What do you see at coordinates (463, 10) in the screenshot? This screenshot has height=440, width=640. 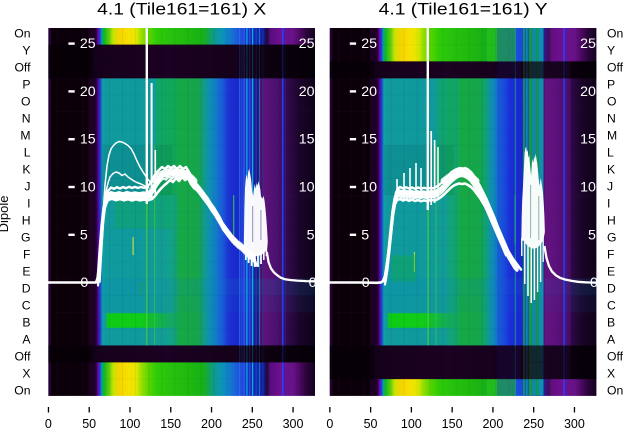 I see `svg-text: 4.1 (Tile161=161) Y` at bounding box center [463, 10].